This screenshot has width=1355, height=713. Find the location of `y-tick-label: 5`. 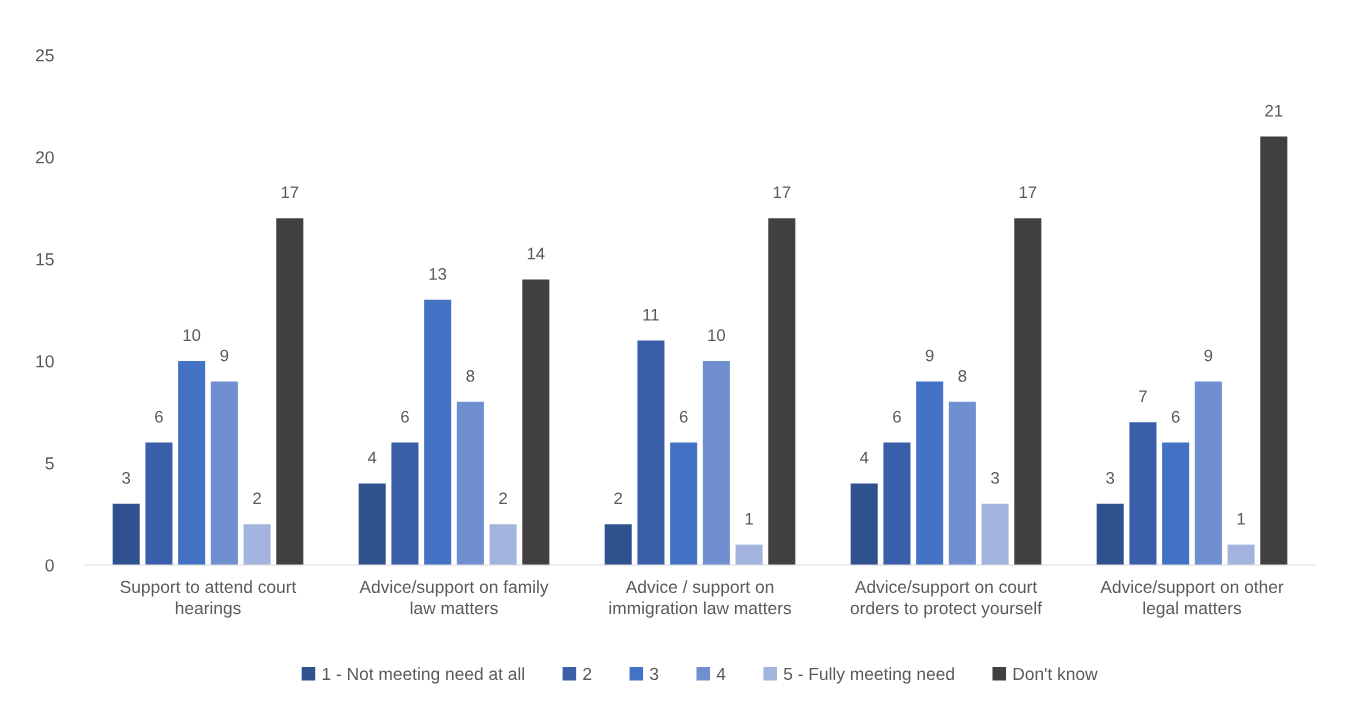

y-tick-label: 5 is located at coordinates (49, 463).